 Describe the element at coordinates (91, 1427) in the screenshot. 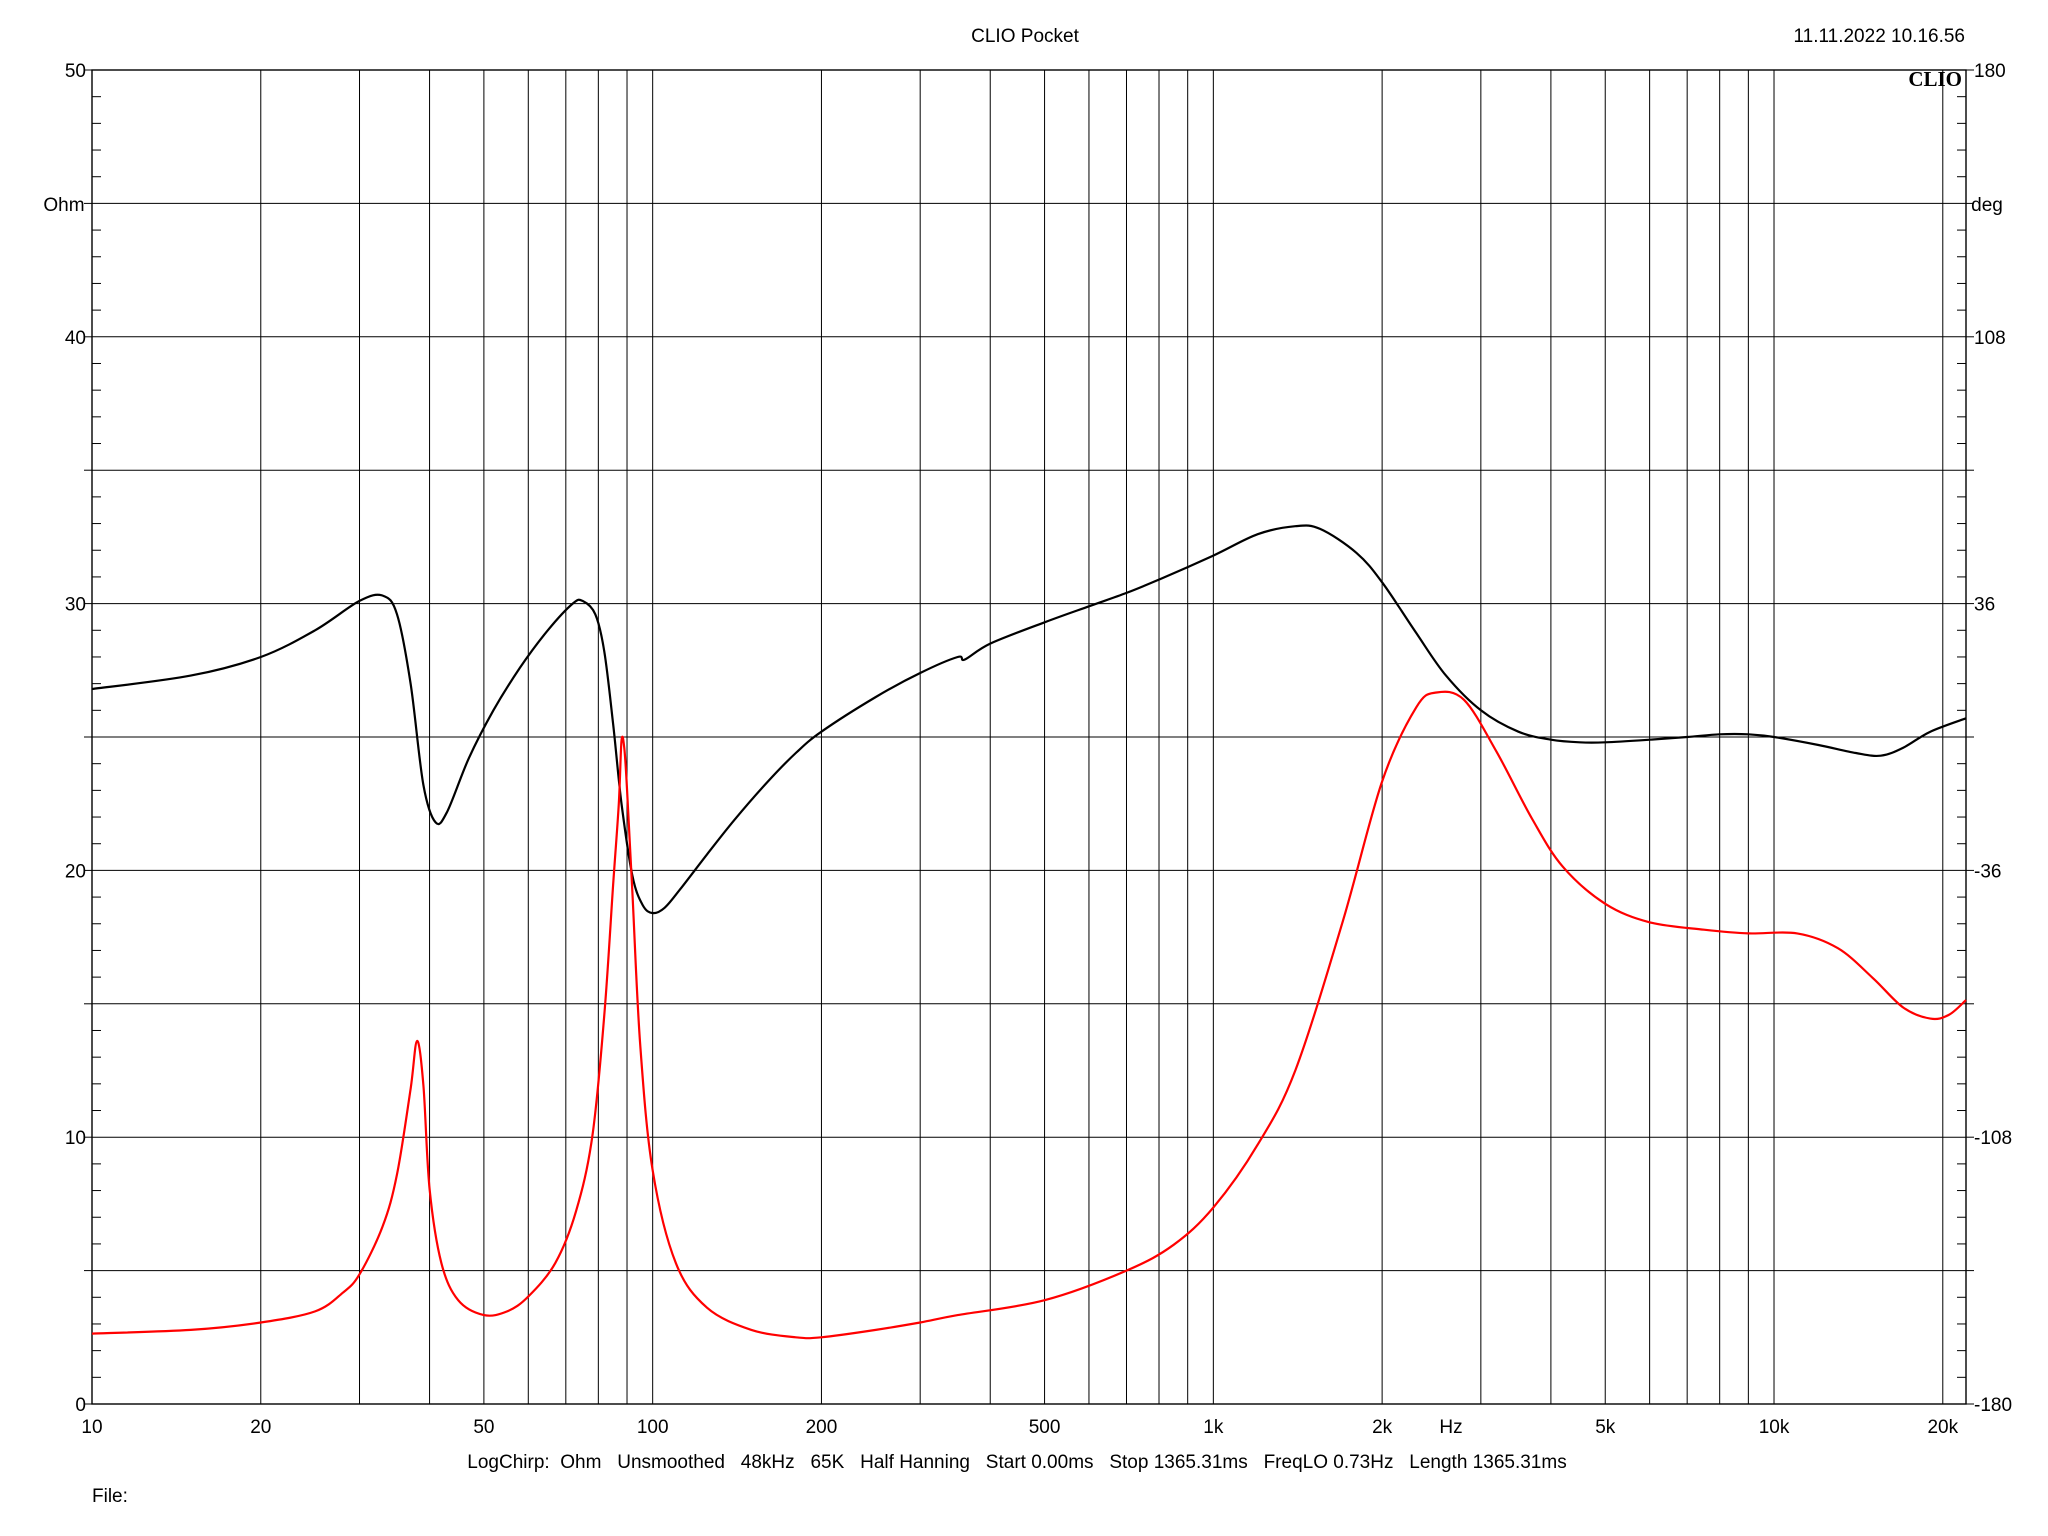

I see `x-tick-label: 10` at that location.